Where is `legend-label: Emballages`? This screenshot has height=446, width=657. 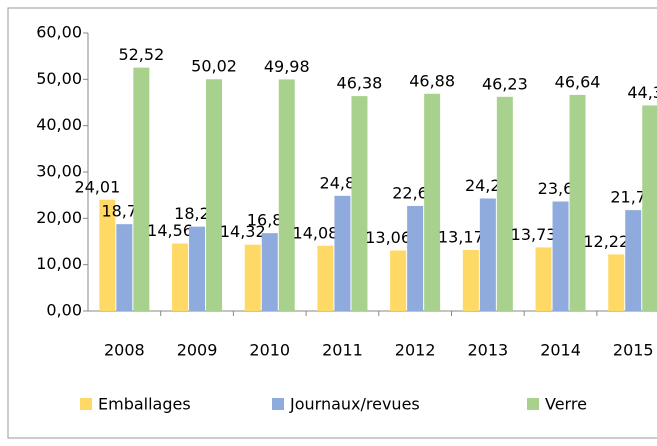
legend-label: Emballages is located at coordinates (144, 404).